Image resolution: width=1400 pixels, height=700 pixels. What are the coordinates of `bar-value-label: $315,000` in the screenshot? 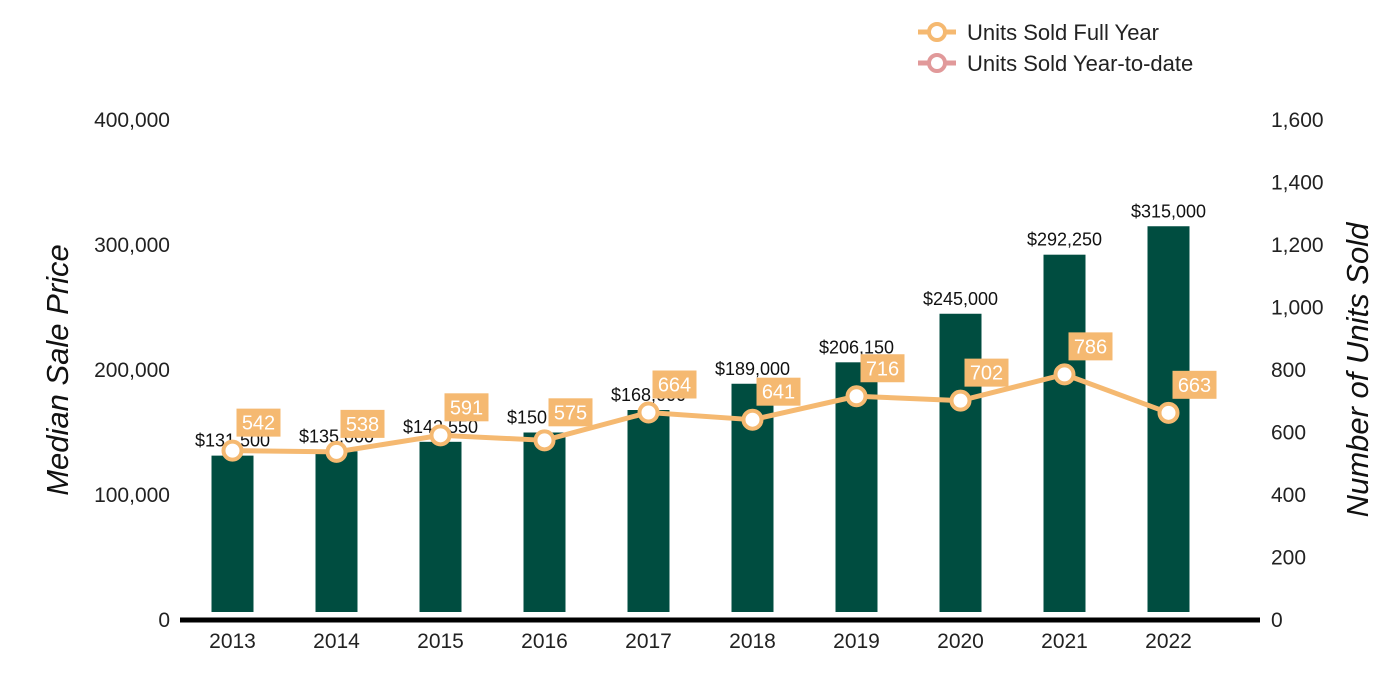 It's located at (1168, 211).